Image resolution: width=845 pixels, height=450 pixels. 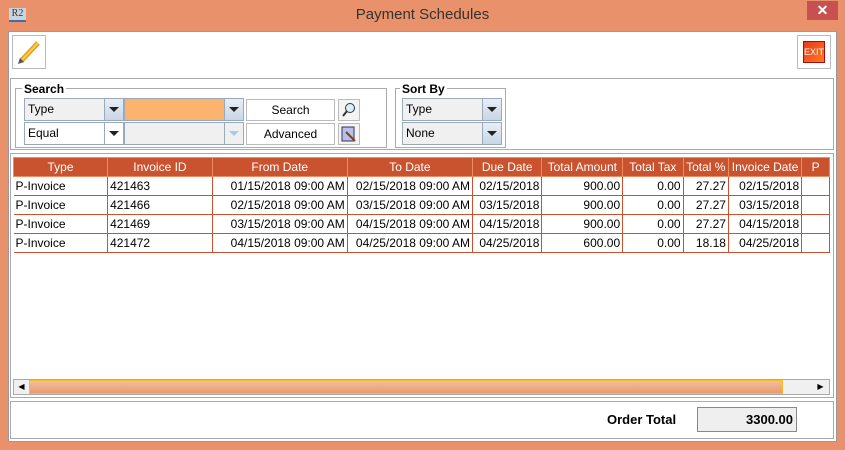 I want to click on sort-primary-select: Type, so click(x=452, y=109).